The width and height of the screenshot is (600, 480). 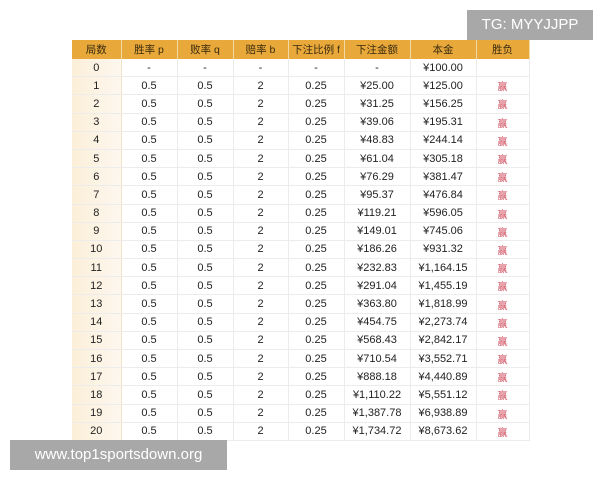 I want to click on table-row: 0- - - - - ¥100.00, so click(x=301, y=68).